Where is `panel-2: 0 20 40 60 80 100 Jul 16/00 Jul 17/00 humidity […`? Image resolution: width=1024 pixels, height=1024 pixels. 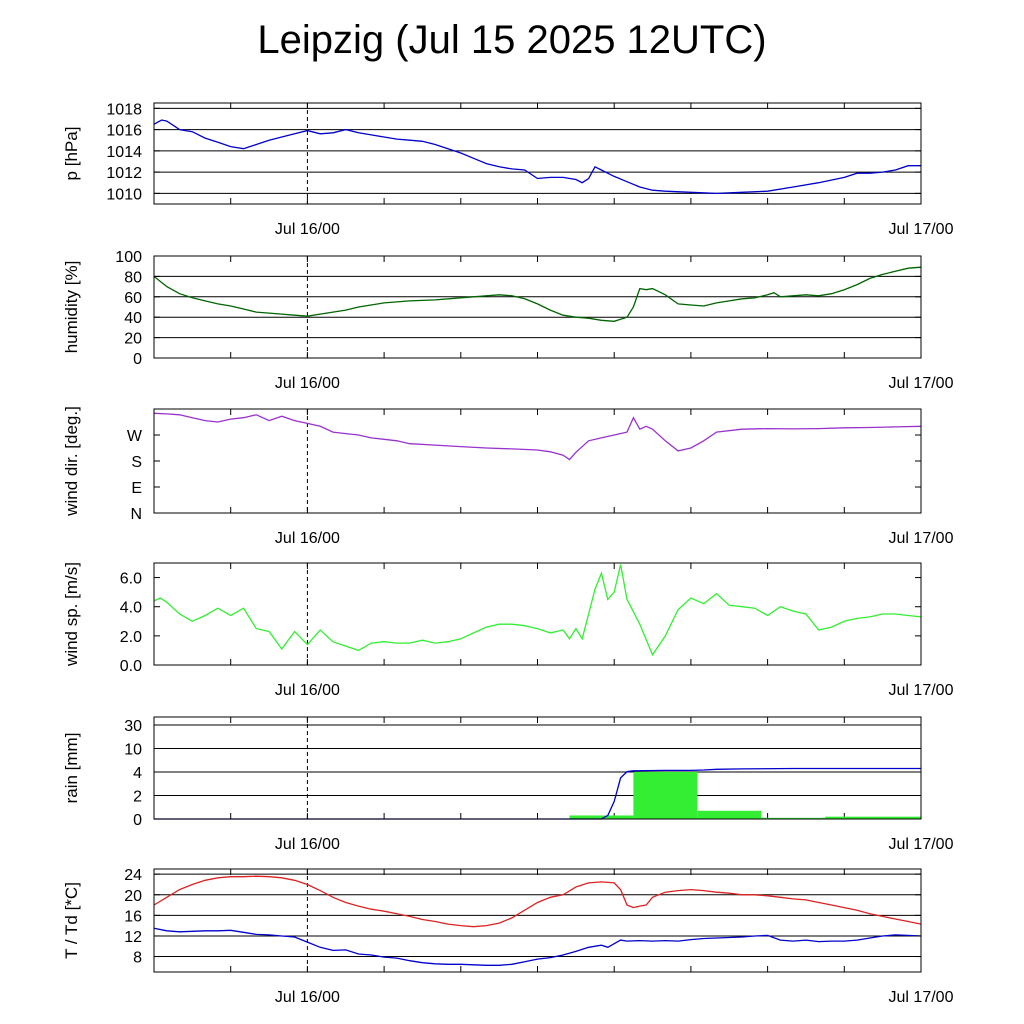
panel-2: 0 20 40 60 80 100 Jul 16/00 Jul 17/00 humidity [… is located at coordinates (508, 320).